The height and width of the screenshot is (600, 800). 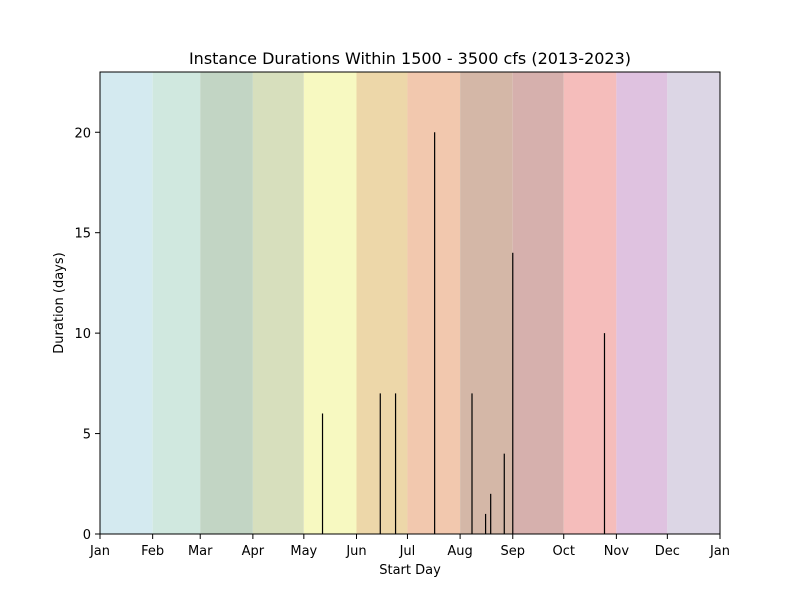 I want to click on y-tick-label: 5, so click(x=87, y=435).